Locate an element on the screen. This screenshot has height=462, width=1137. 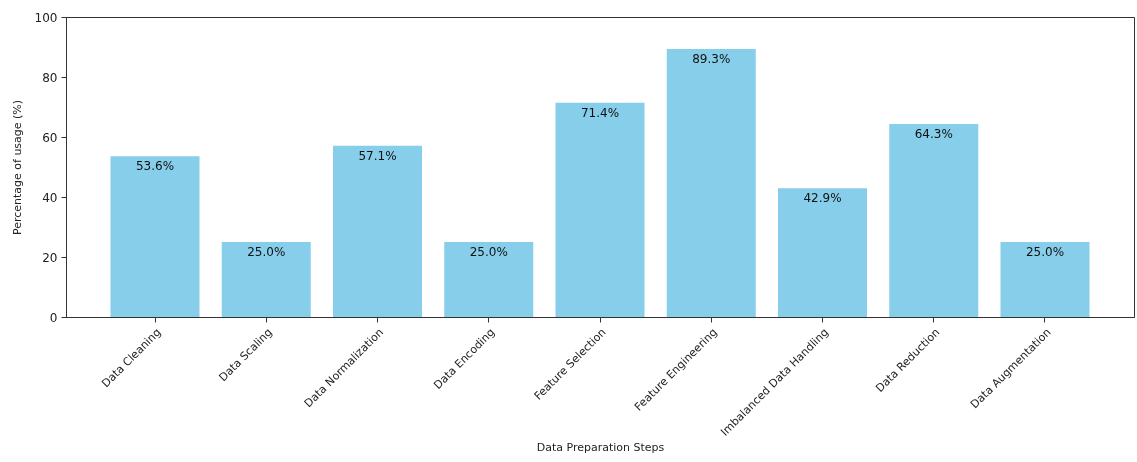
y-tick-label: 80 is located at coordinates (50, 77).